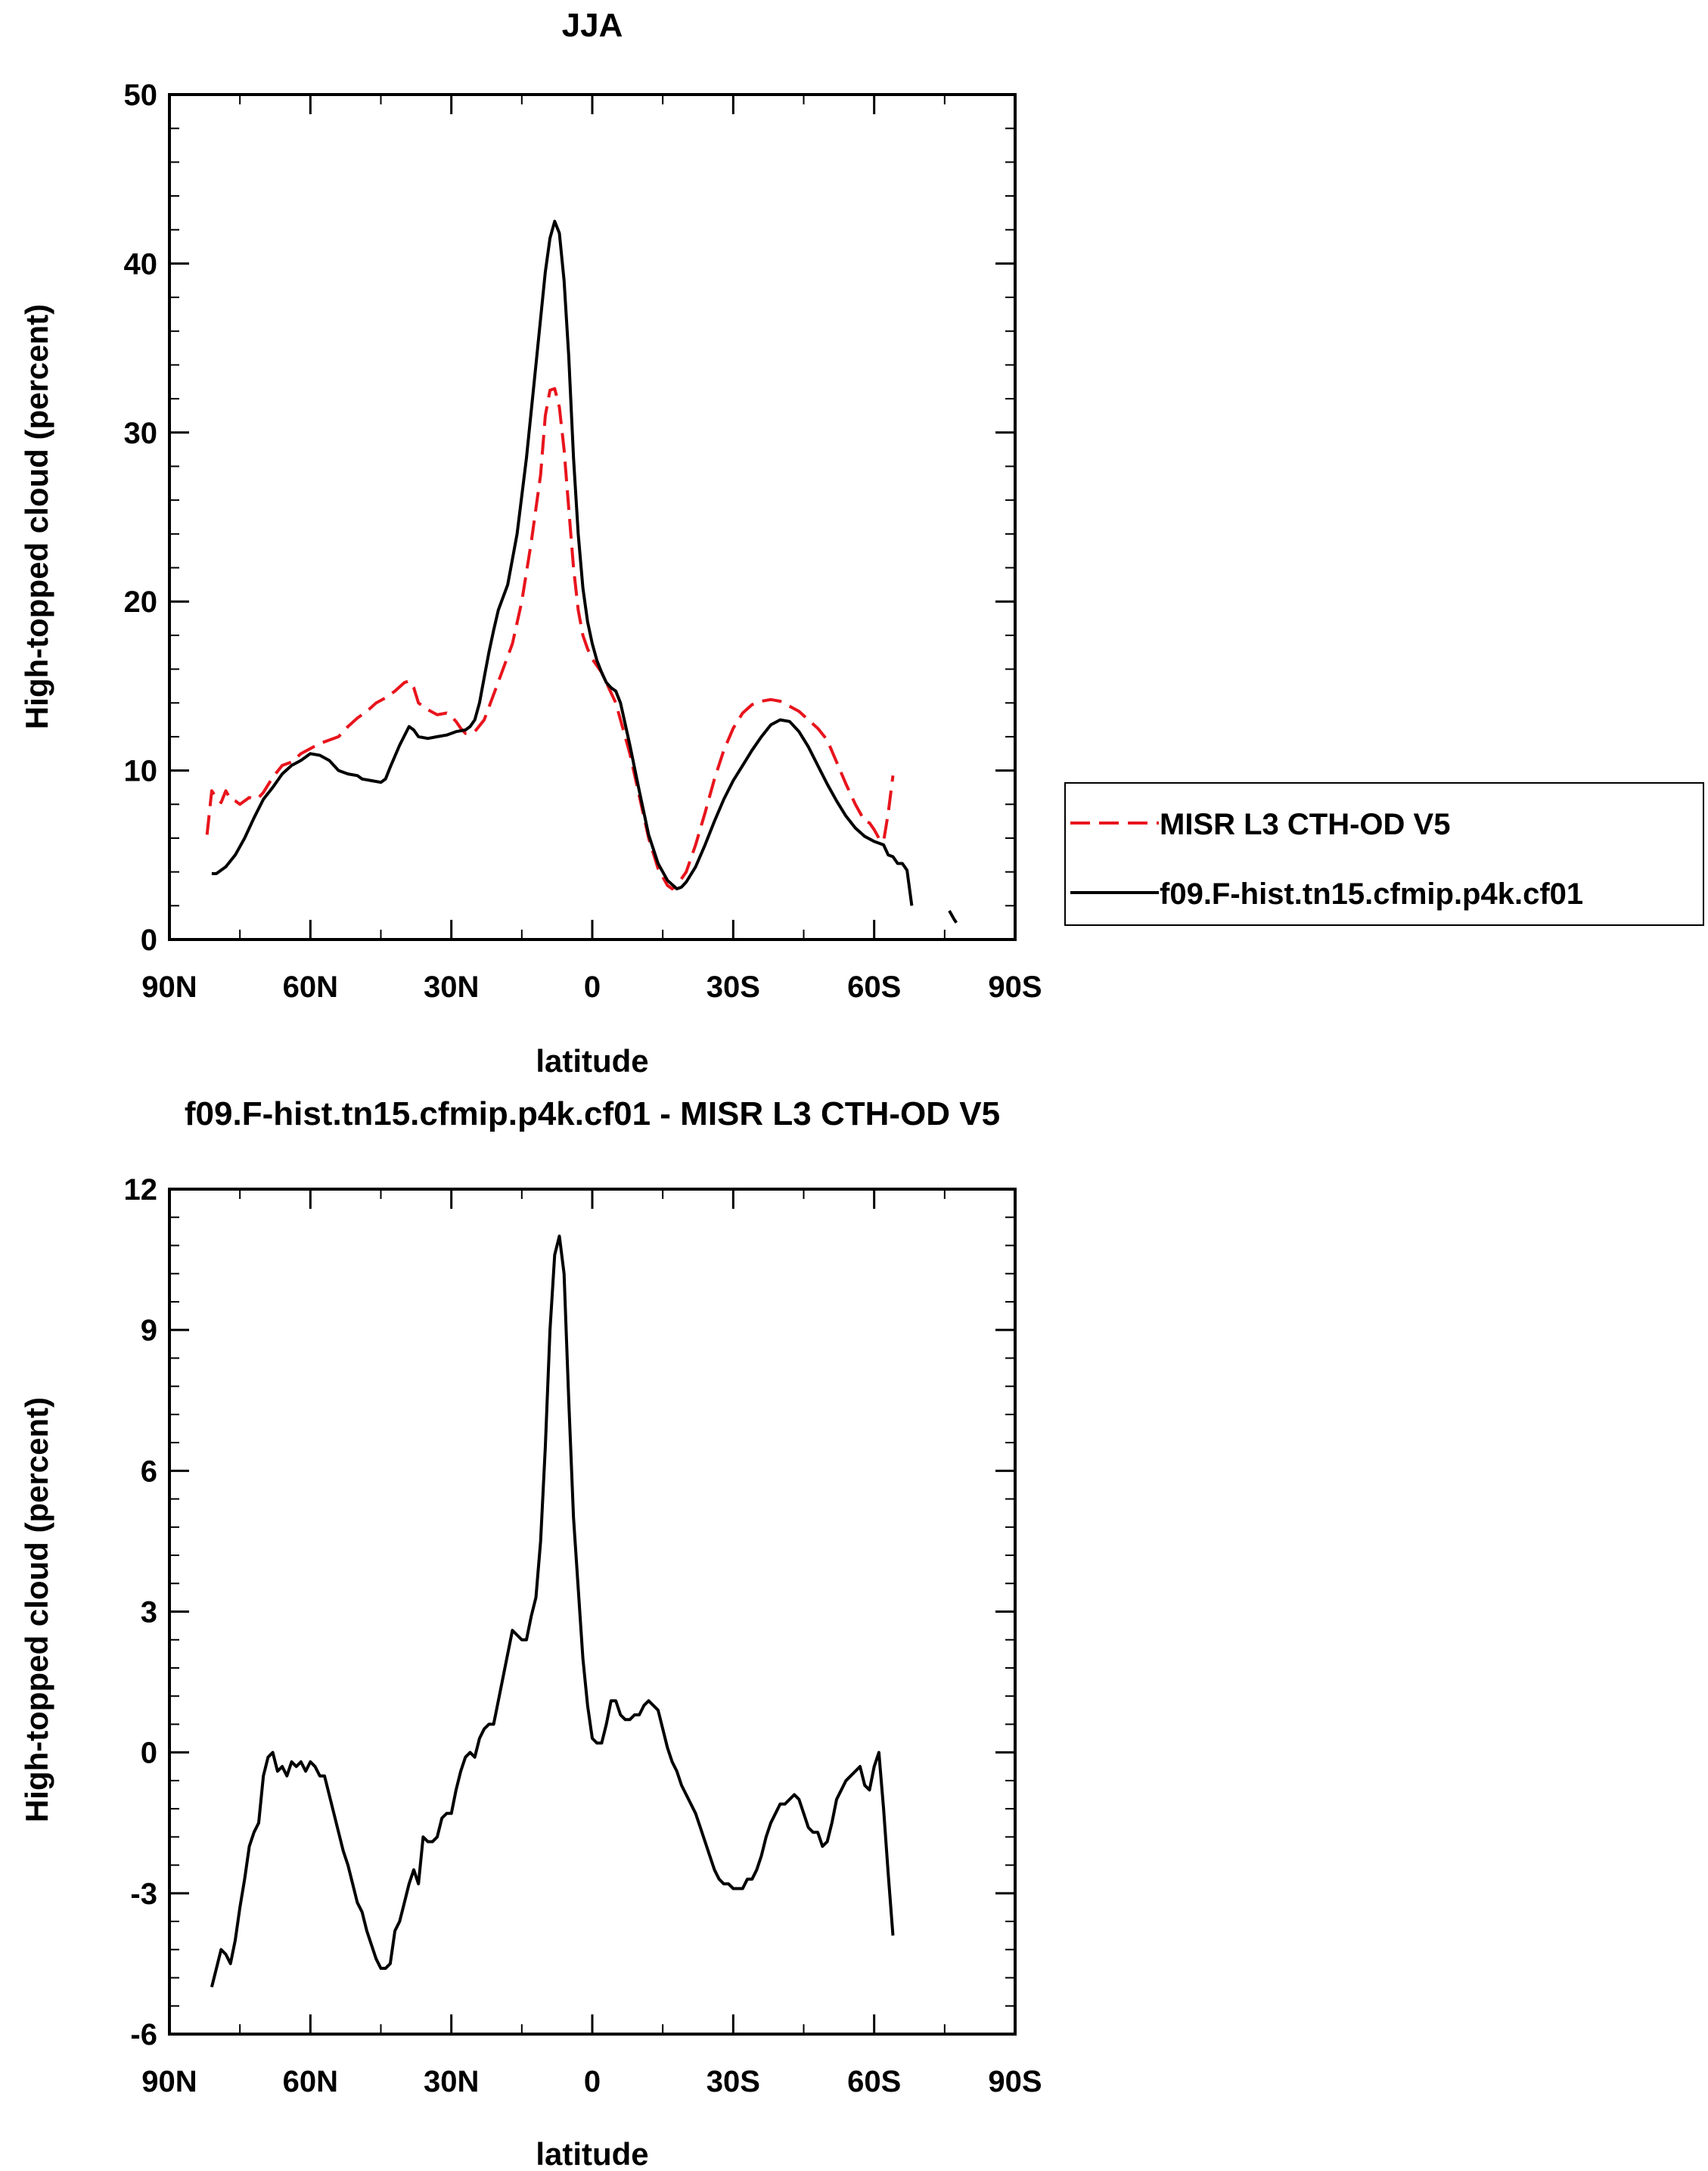 Image resolution: width=1708 pixels, height=2171 pixels. What do you see at coordinates (311, 987) in the screenshot?
I see `top-x-tick-label: 60N` at bounding box center [311, 987].